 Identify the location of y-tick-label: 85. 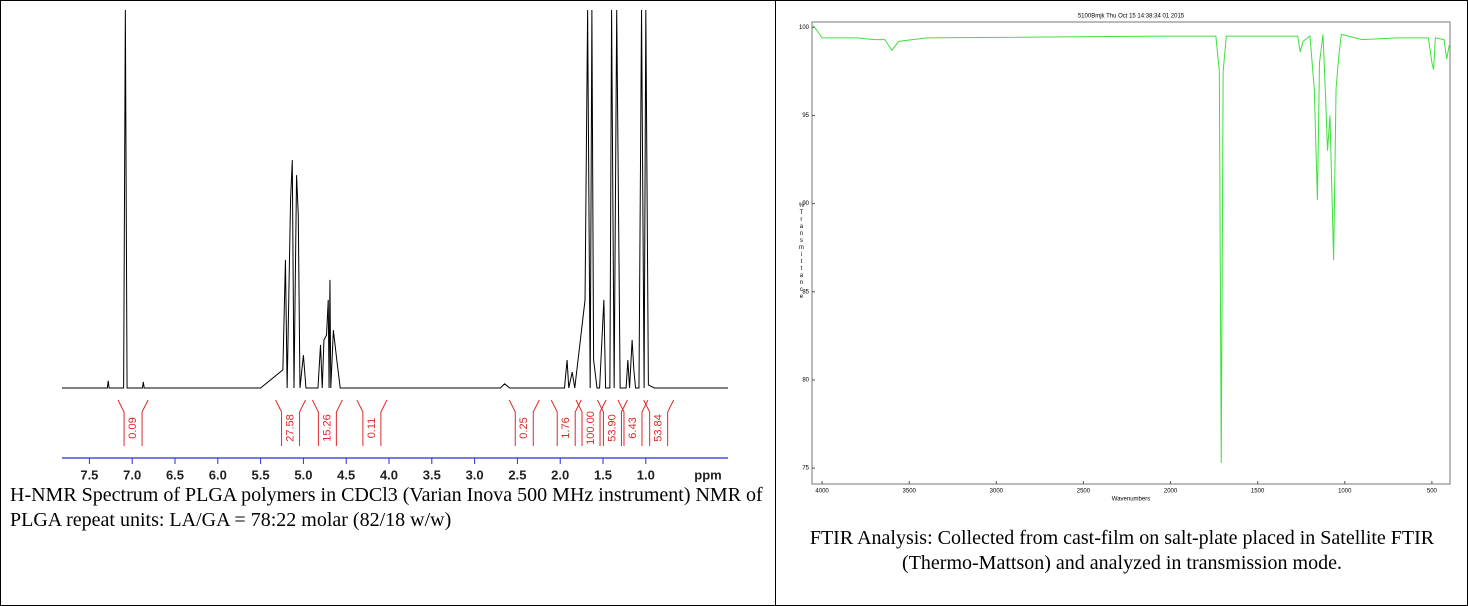
(805, 292).